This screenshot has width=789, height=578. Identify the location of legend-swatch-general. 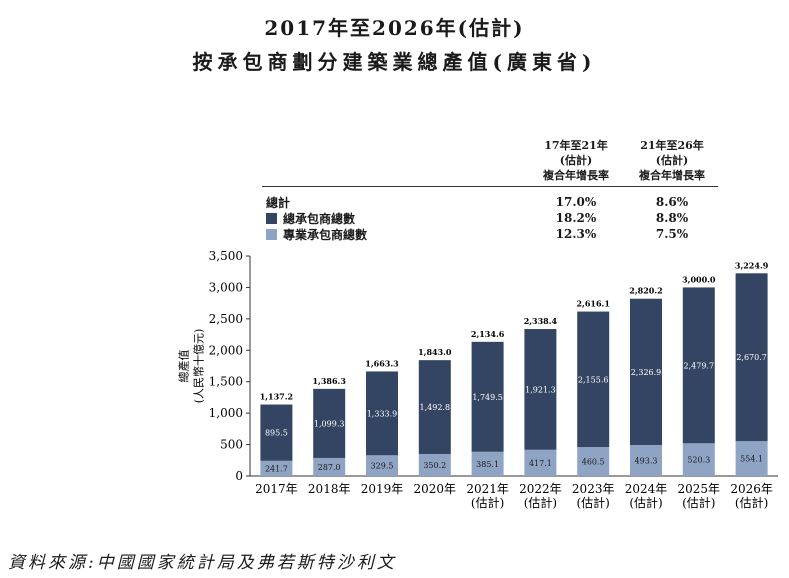
(271, 218).